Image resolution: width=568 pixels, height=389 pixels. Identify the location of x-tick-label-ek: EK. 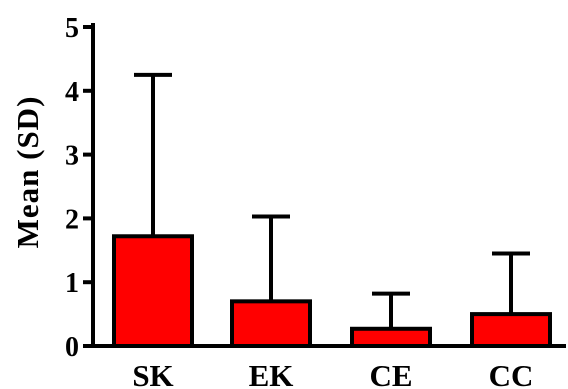
(271, 373).